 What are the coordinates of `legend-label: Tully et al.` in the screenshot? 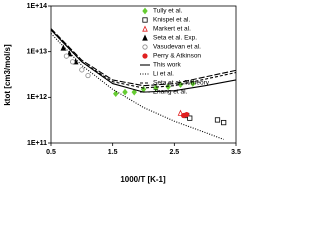 It's located at (168, 11).